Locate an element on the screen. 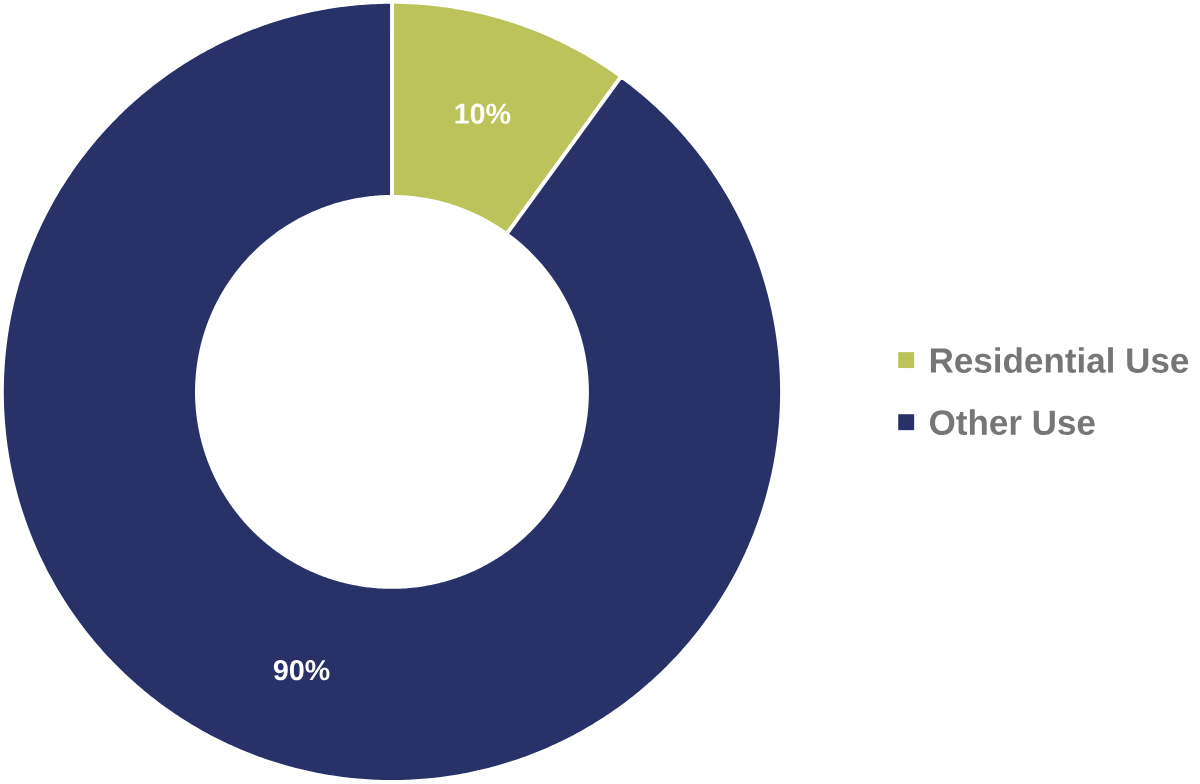  data-label: 90% is located at coordinates (301, 670).